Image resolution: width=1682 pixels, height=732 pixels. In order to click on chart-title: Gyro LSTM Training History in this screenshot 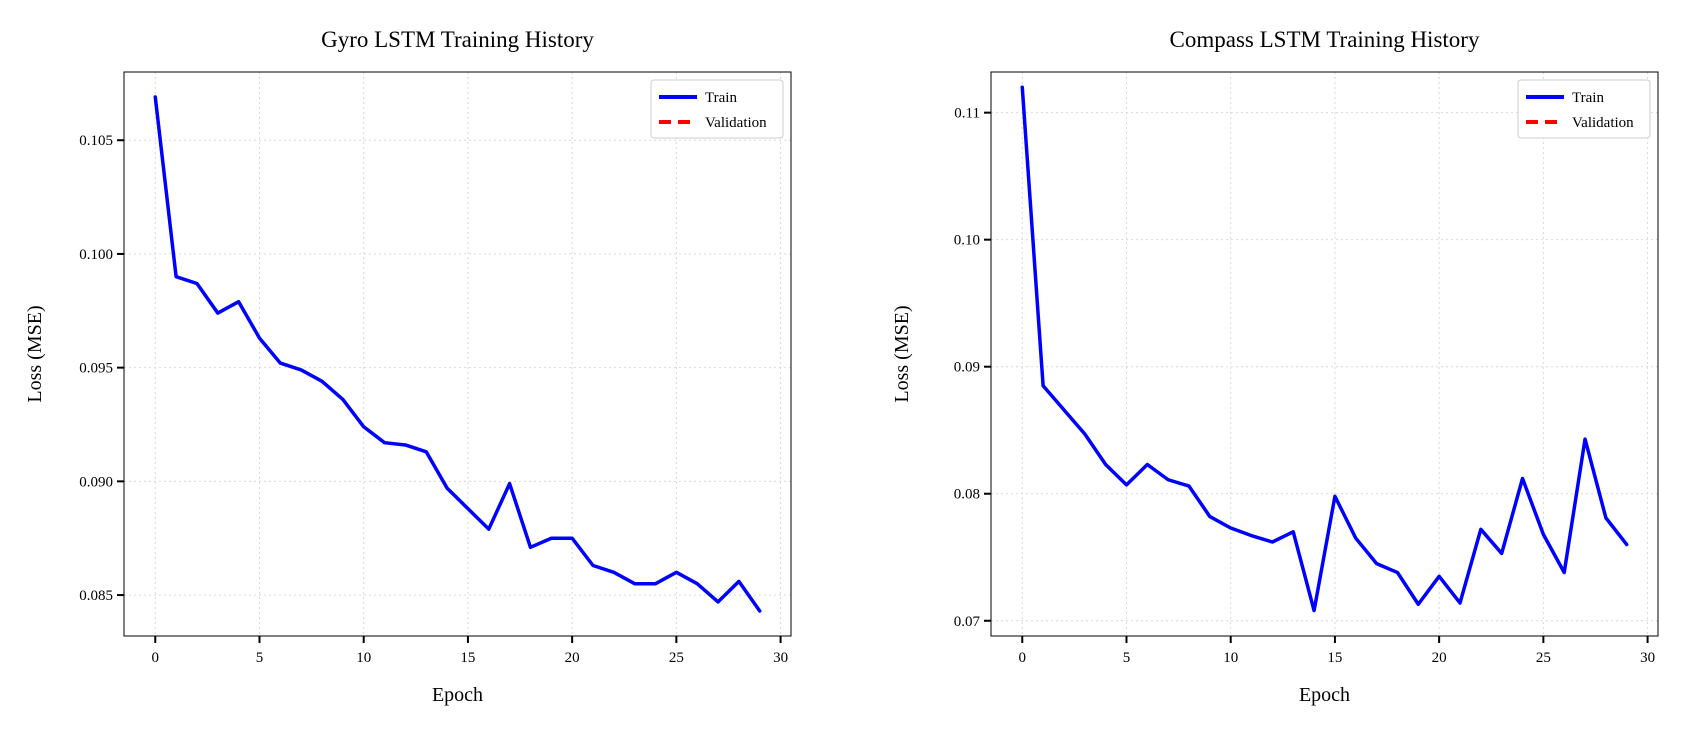, I will do `click(457, 39)`.